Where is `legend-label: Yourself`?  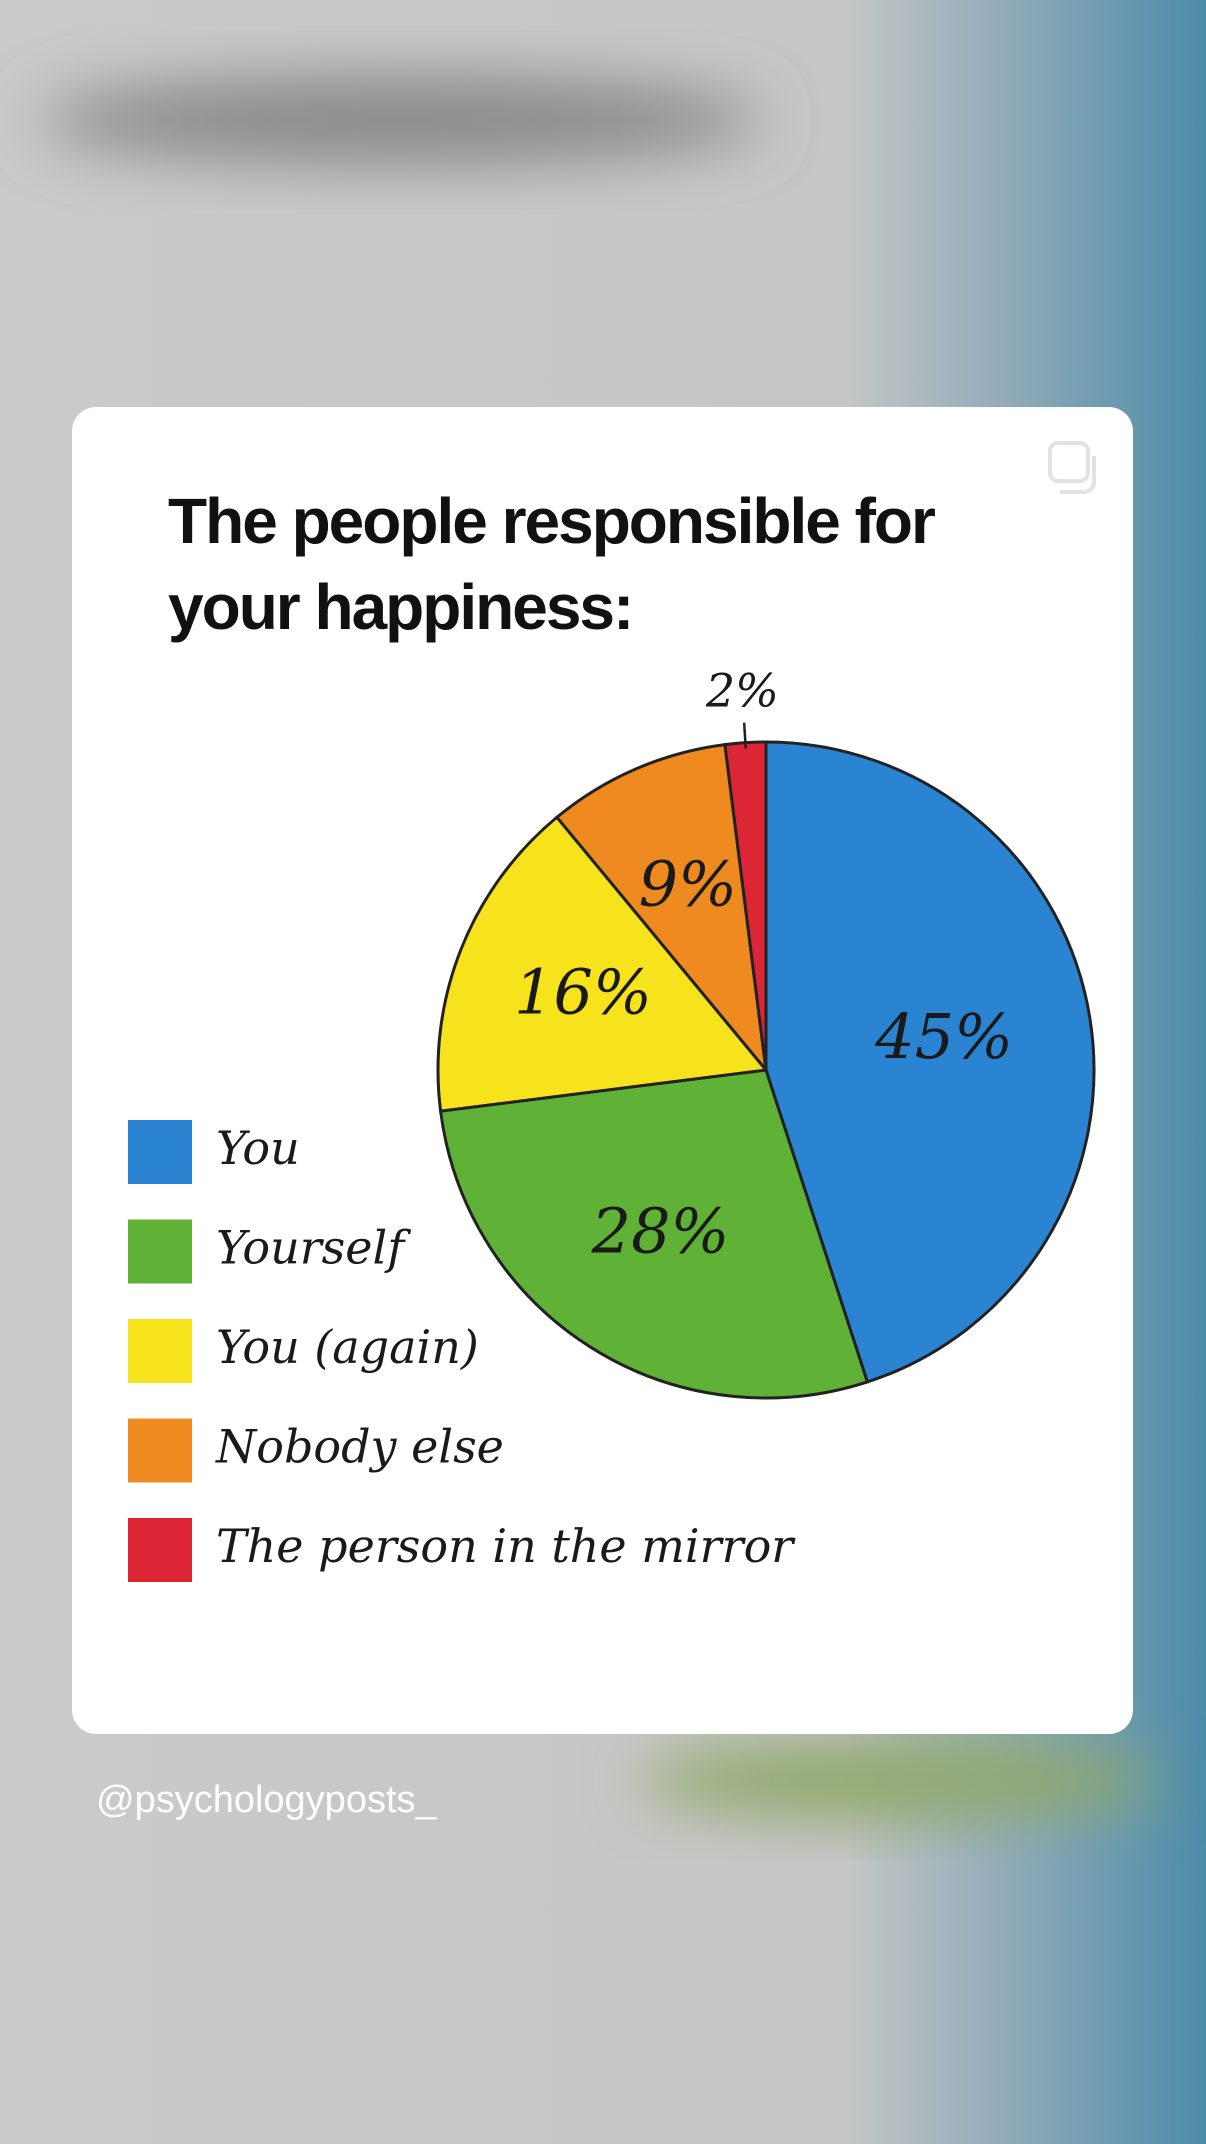 legend-label: Yourself is located at coordinates (313, 1248).